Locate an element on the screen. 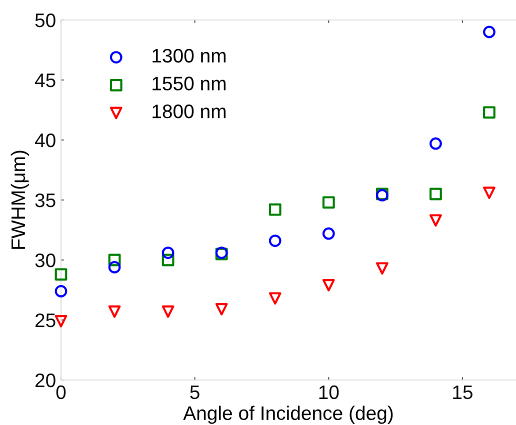 The width and height of the screenshot is (516, 425). y-tick-label: 40 is located at coordinates (45, 140).